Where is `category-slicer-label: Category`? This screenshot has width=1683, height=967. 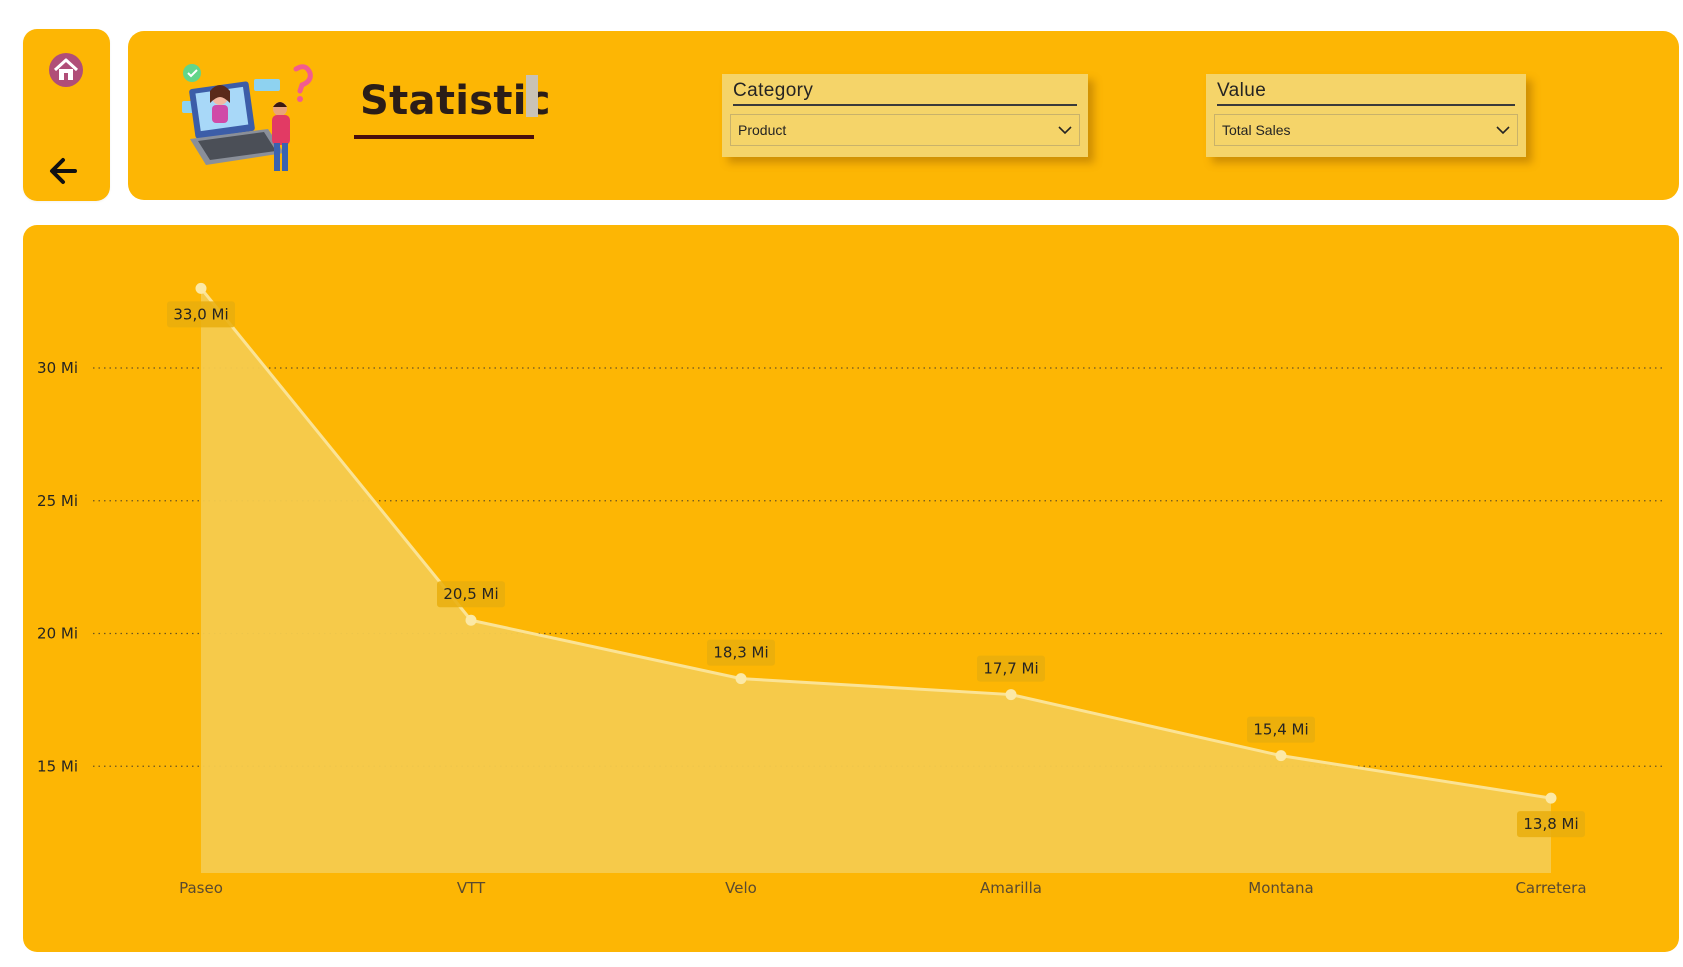 category-slicer-label: Category is located at coordinates (773, 90).